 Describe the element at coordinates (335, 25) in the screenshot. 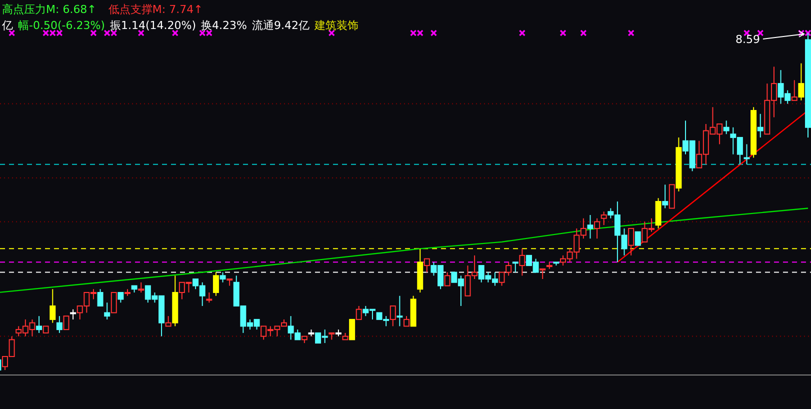

I see `text: 建筑装饰` at that location.